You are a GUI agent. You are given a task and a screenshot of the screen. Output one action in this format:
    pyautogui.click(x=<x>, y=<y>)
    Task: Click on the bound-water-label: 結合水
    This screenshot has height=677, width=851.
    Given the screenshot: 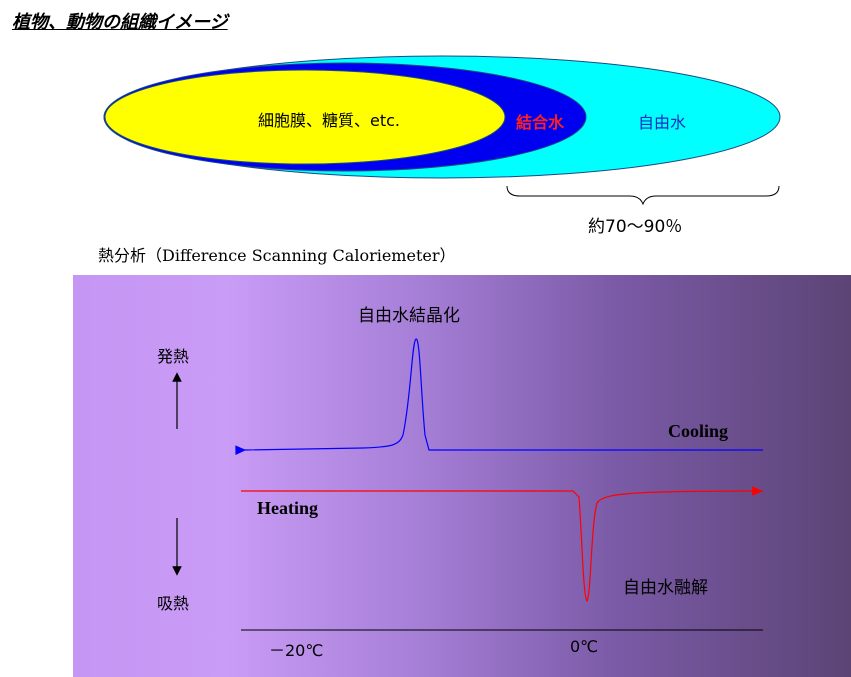 What is the action you would take?
    pyautogui.click(x=540, y=122)
    